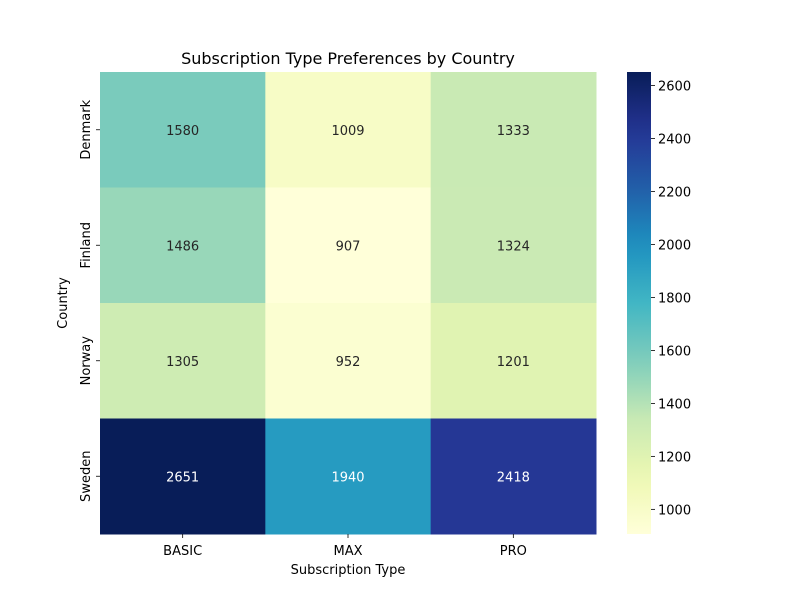 This screenshot has height=600, width=800. I want to click on y-tick-label: Finland, so click(86, 245).